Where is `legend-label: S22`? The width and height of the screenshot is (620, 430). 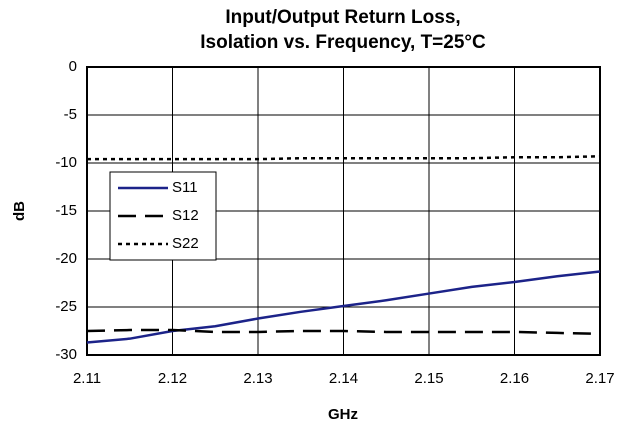 legend-label: S22 is located at coordinates (185, 243).